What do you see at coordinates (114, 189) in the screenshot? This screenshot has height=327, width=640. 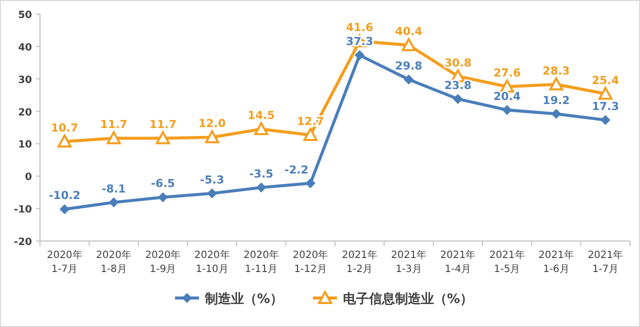 I see `data-label: -8.1` at bounding box center [114, 189].